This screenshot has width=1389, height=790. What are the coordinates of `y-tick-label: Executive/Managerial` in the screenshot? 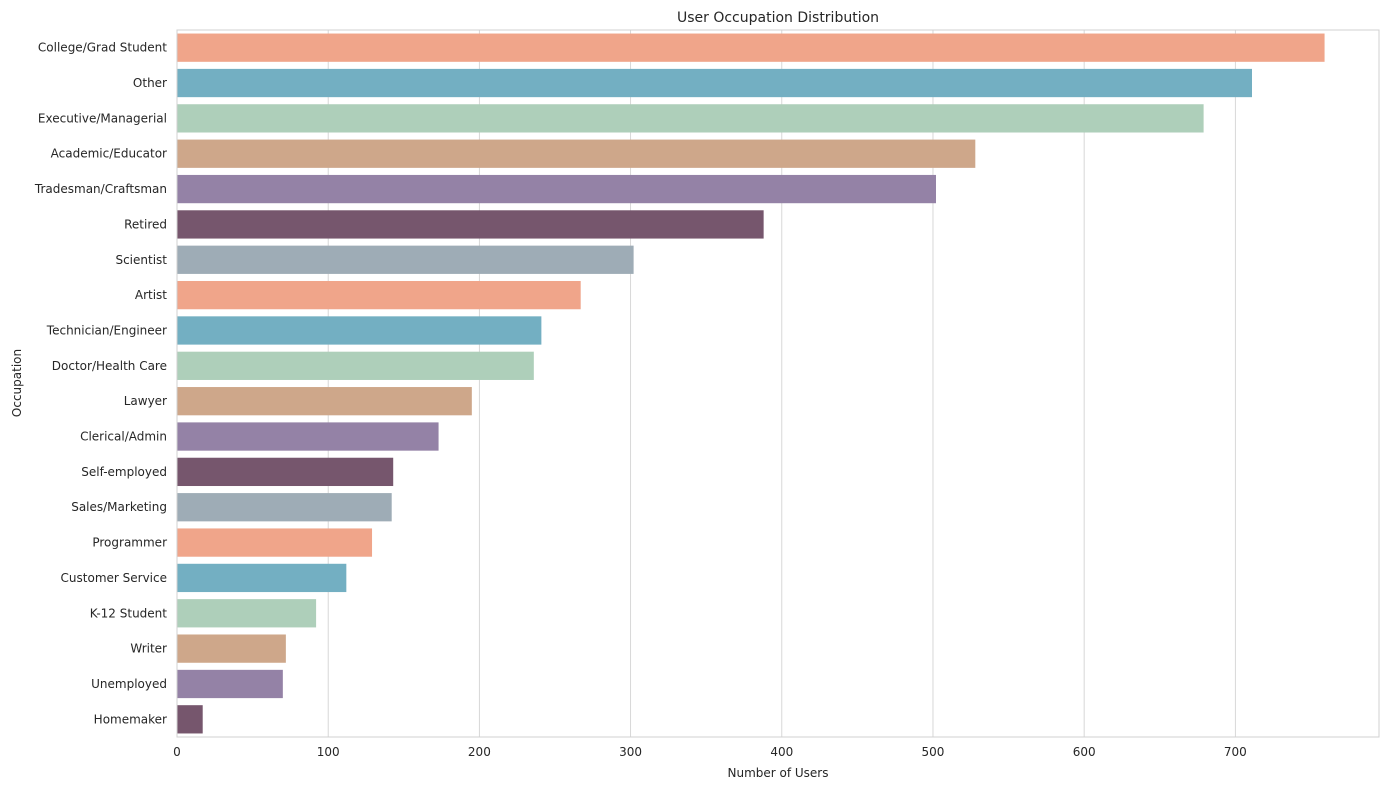 It's located at (102, 118).